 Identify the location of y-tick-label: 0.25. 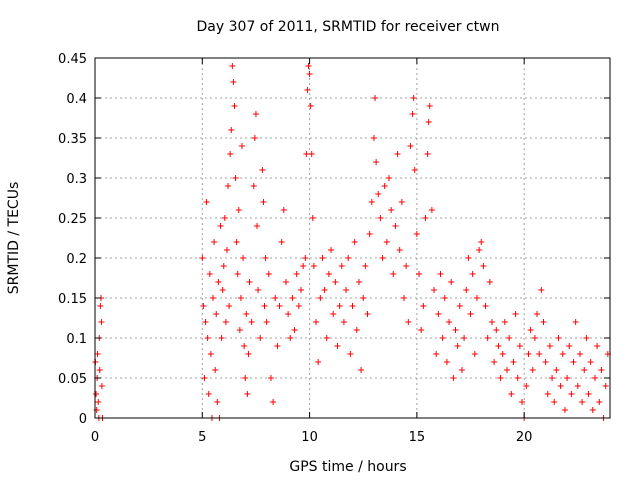
(72, 219).